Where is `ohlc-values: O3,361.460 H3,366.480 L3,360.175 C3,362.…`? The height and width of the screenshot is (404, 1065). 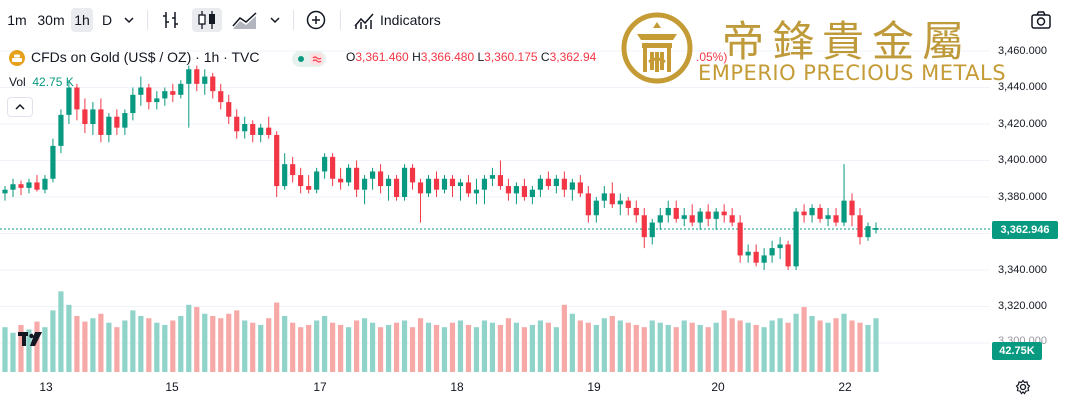 ohlc-values: O3,361.460 H3,366.480 L3,360.175 C3,362.… is located at coordinates (471, 57).